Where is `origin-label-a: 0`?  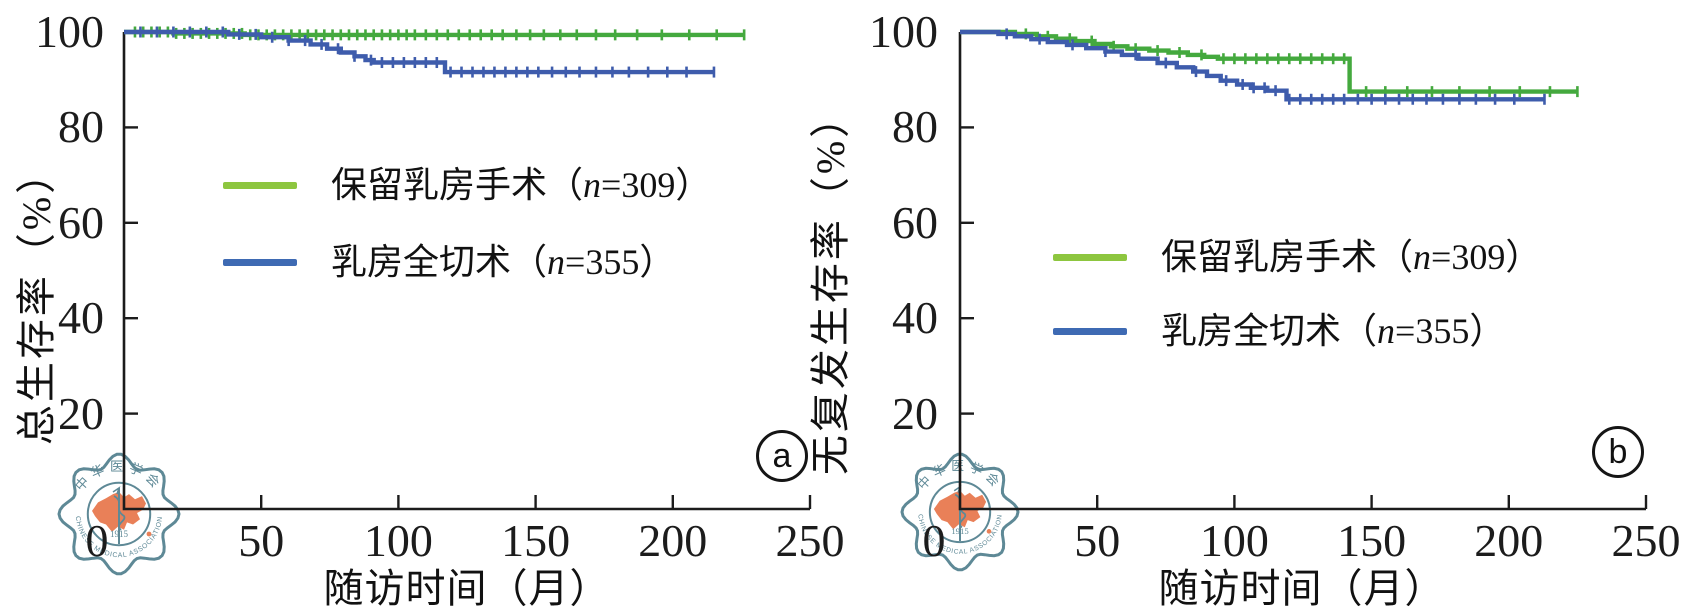 origin-label-a: 0 is located at coordinates (97, 540).